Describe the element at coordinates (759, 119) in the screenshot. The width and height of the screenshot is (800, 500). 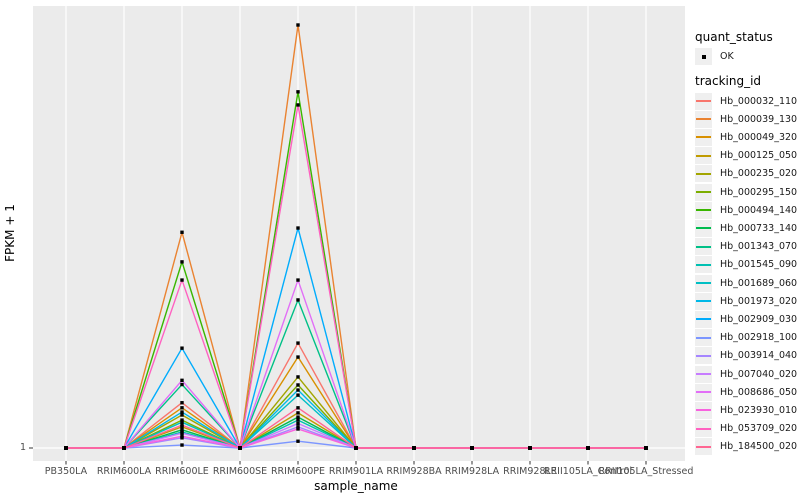
I see `legend-item-label: Hb_000039_130` at that location.